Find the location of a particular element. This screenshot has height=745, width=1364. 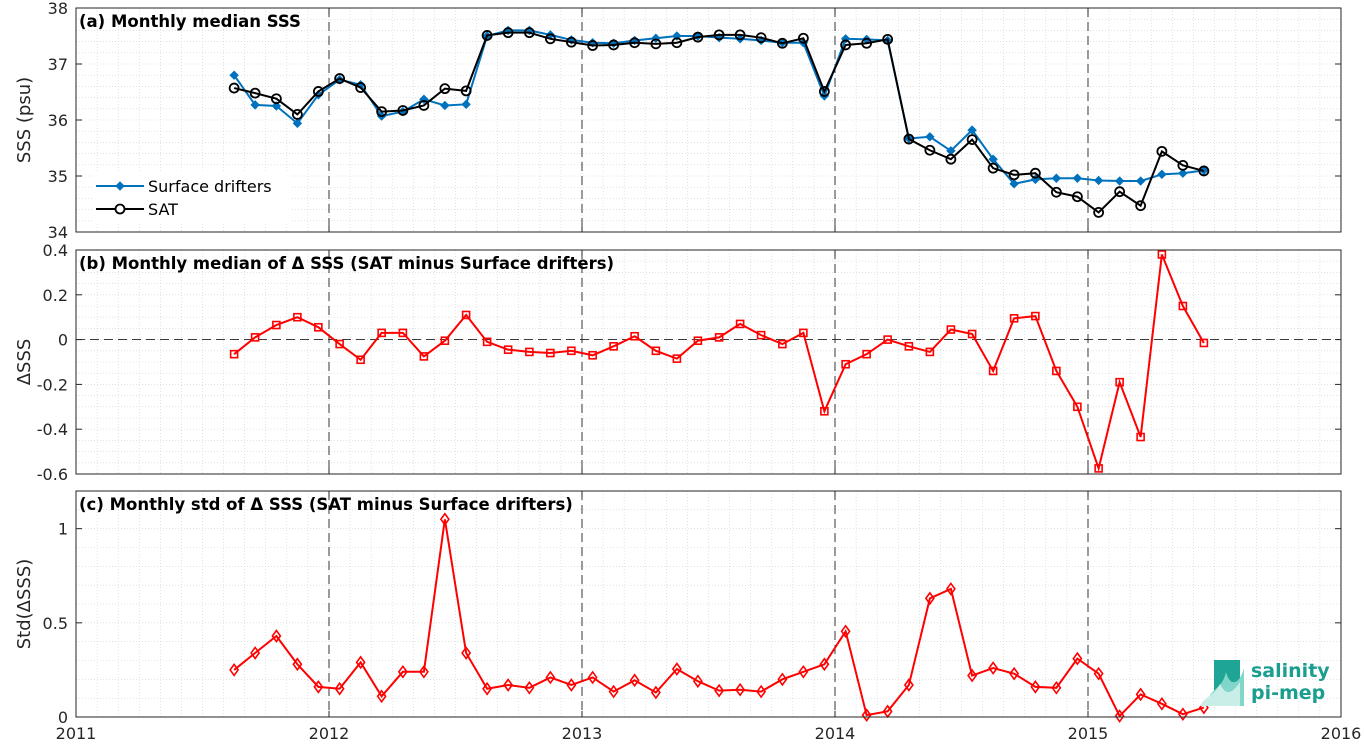

panel-b-ytick-label: 0 is located at coordinates (63, 340).